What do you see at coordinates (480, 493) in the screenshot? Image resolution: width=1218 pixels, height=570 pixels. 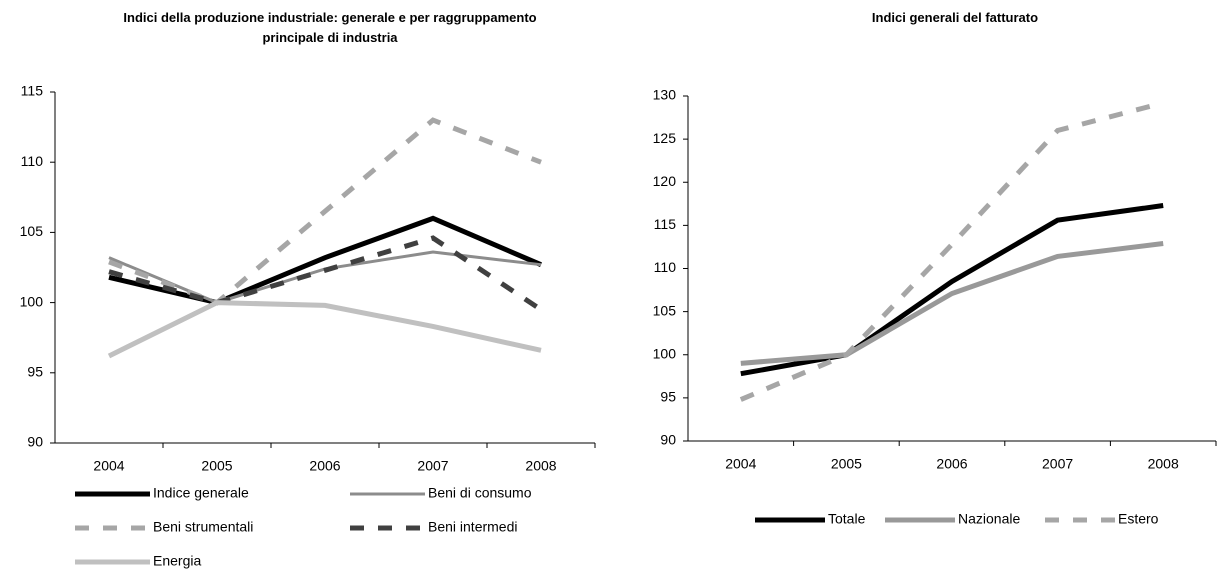 I see `legend-label: Beni di consumo` at bounding box center [480, 493].